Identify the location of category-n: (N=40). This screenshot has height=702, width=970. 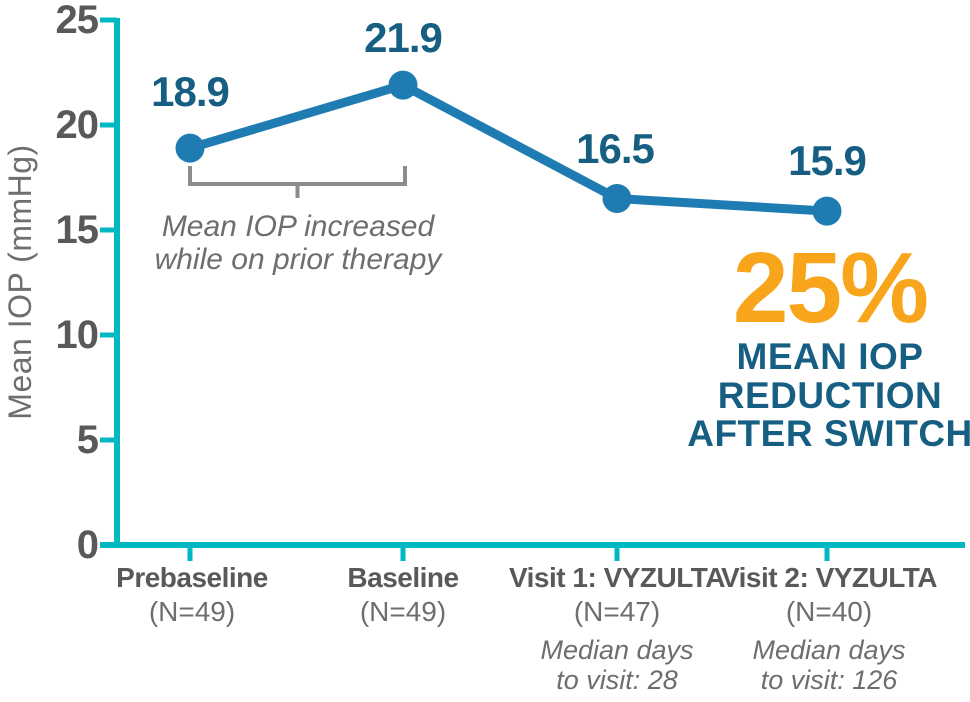
(829, 611).